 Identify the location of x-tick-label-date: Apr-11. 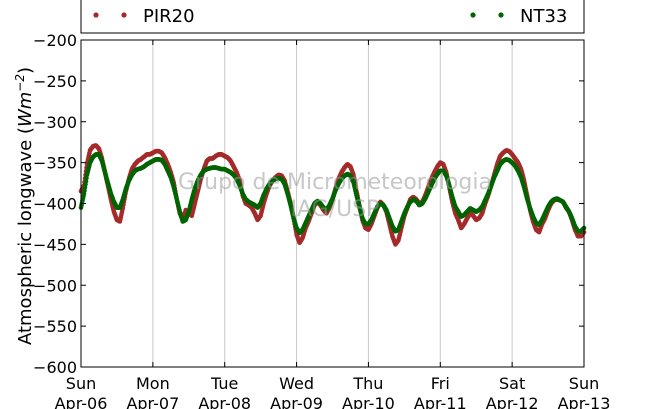
(440, 401).